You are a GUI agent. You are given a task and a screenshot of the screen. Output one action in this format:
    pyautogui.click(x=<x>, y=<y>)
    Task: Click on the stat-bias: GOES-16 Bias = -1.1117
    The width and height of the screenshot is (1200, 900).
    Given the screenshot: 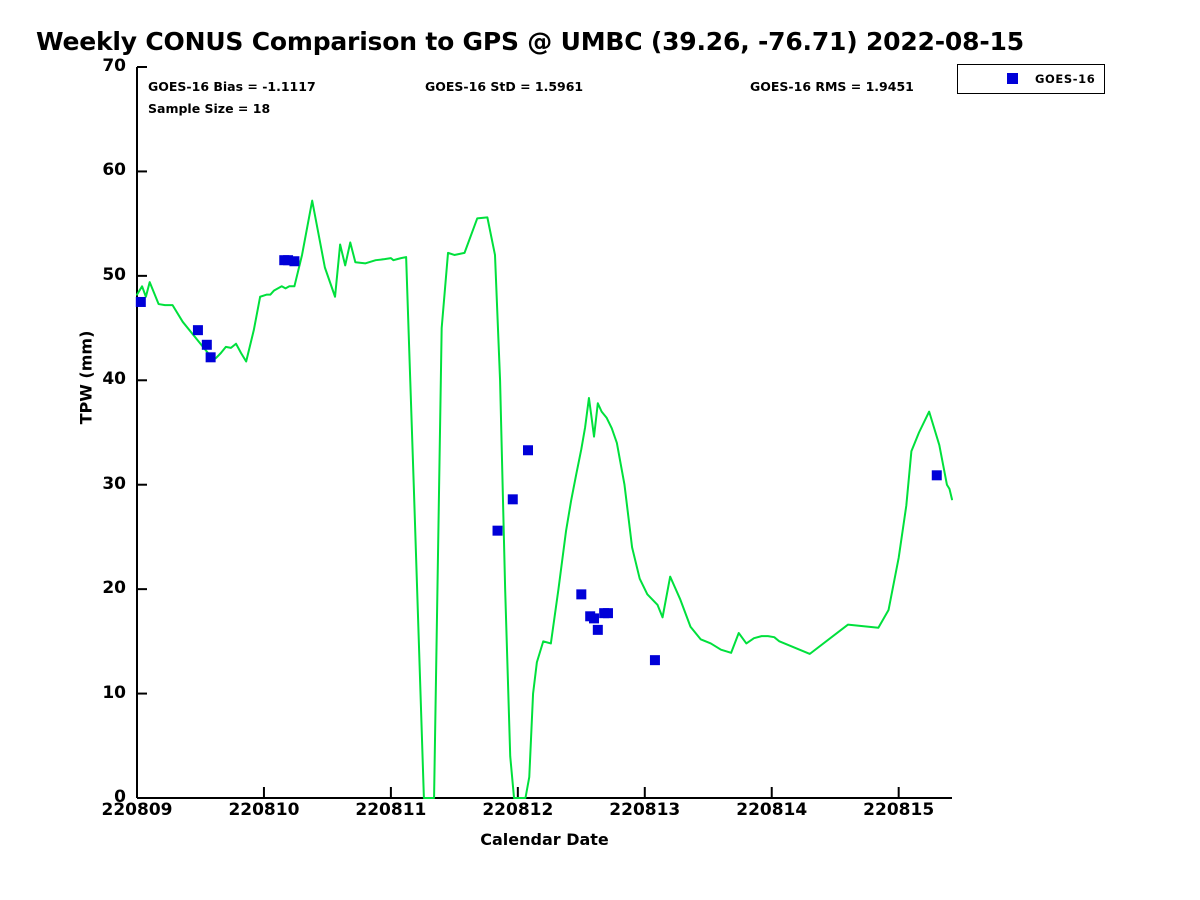 What is the action you would take?
    pyautogui.click(x=232, y=86)
    